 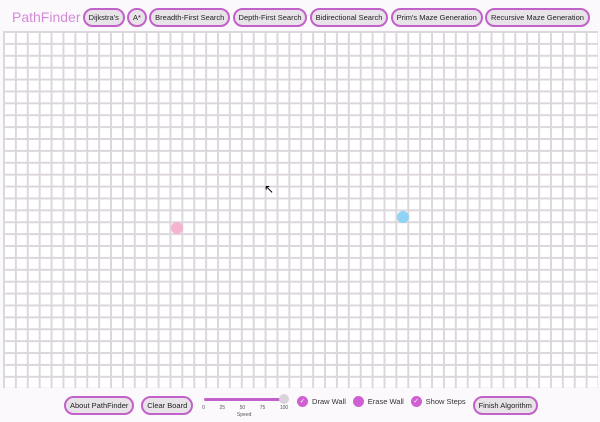 What do you see at coordinates (242, 408) in the screenshot?
I see `tick-label: 50` at bounding box center [242, 408].